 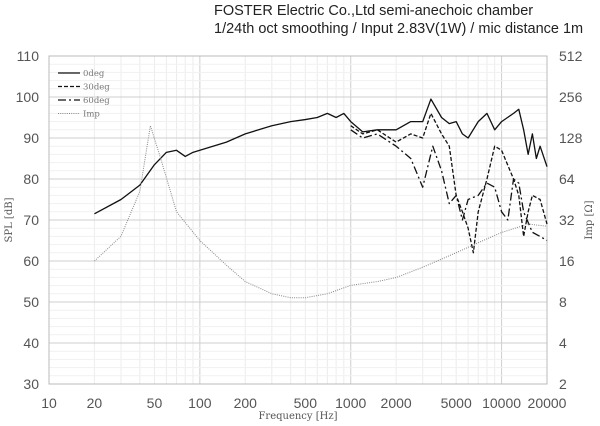 I want to click on y2-tick-label: 64, so click(x=567, y=179).